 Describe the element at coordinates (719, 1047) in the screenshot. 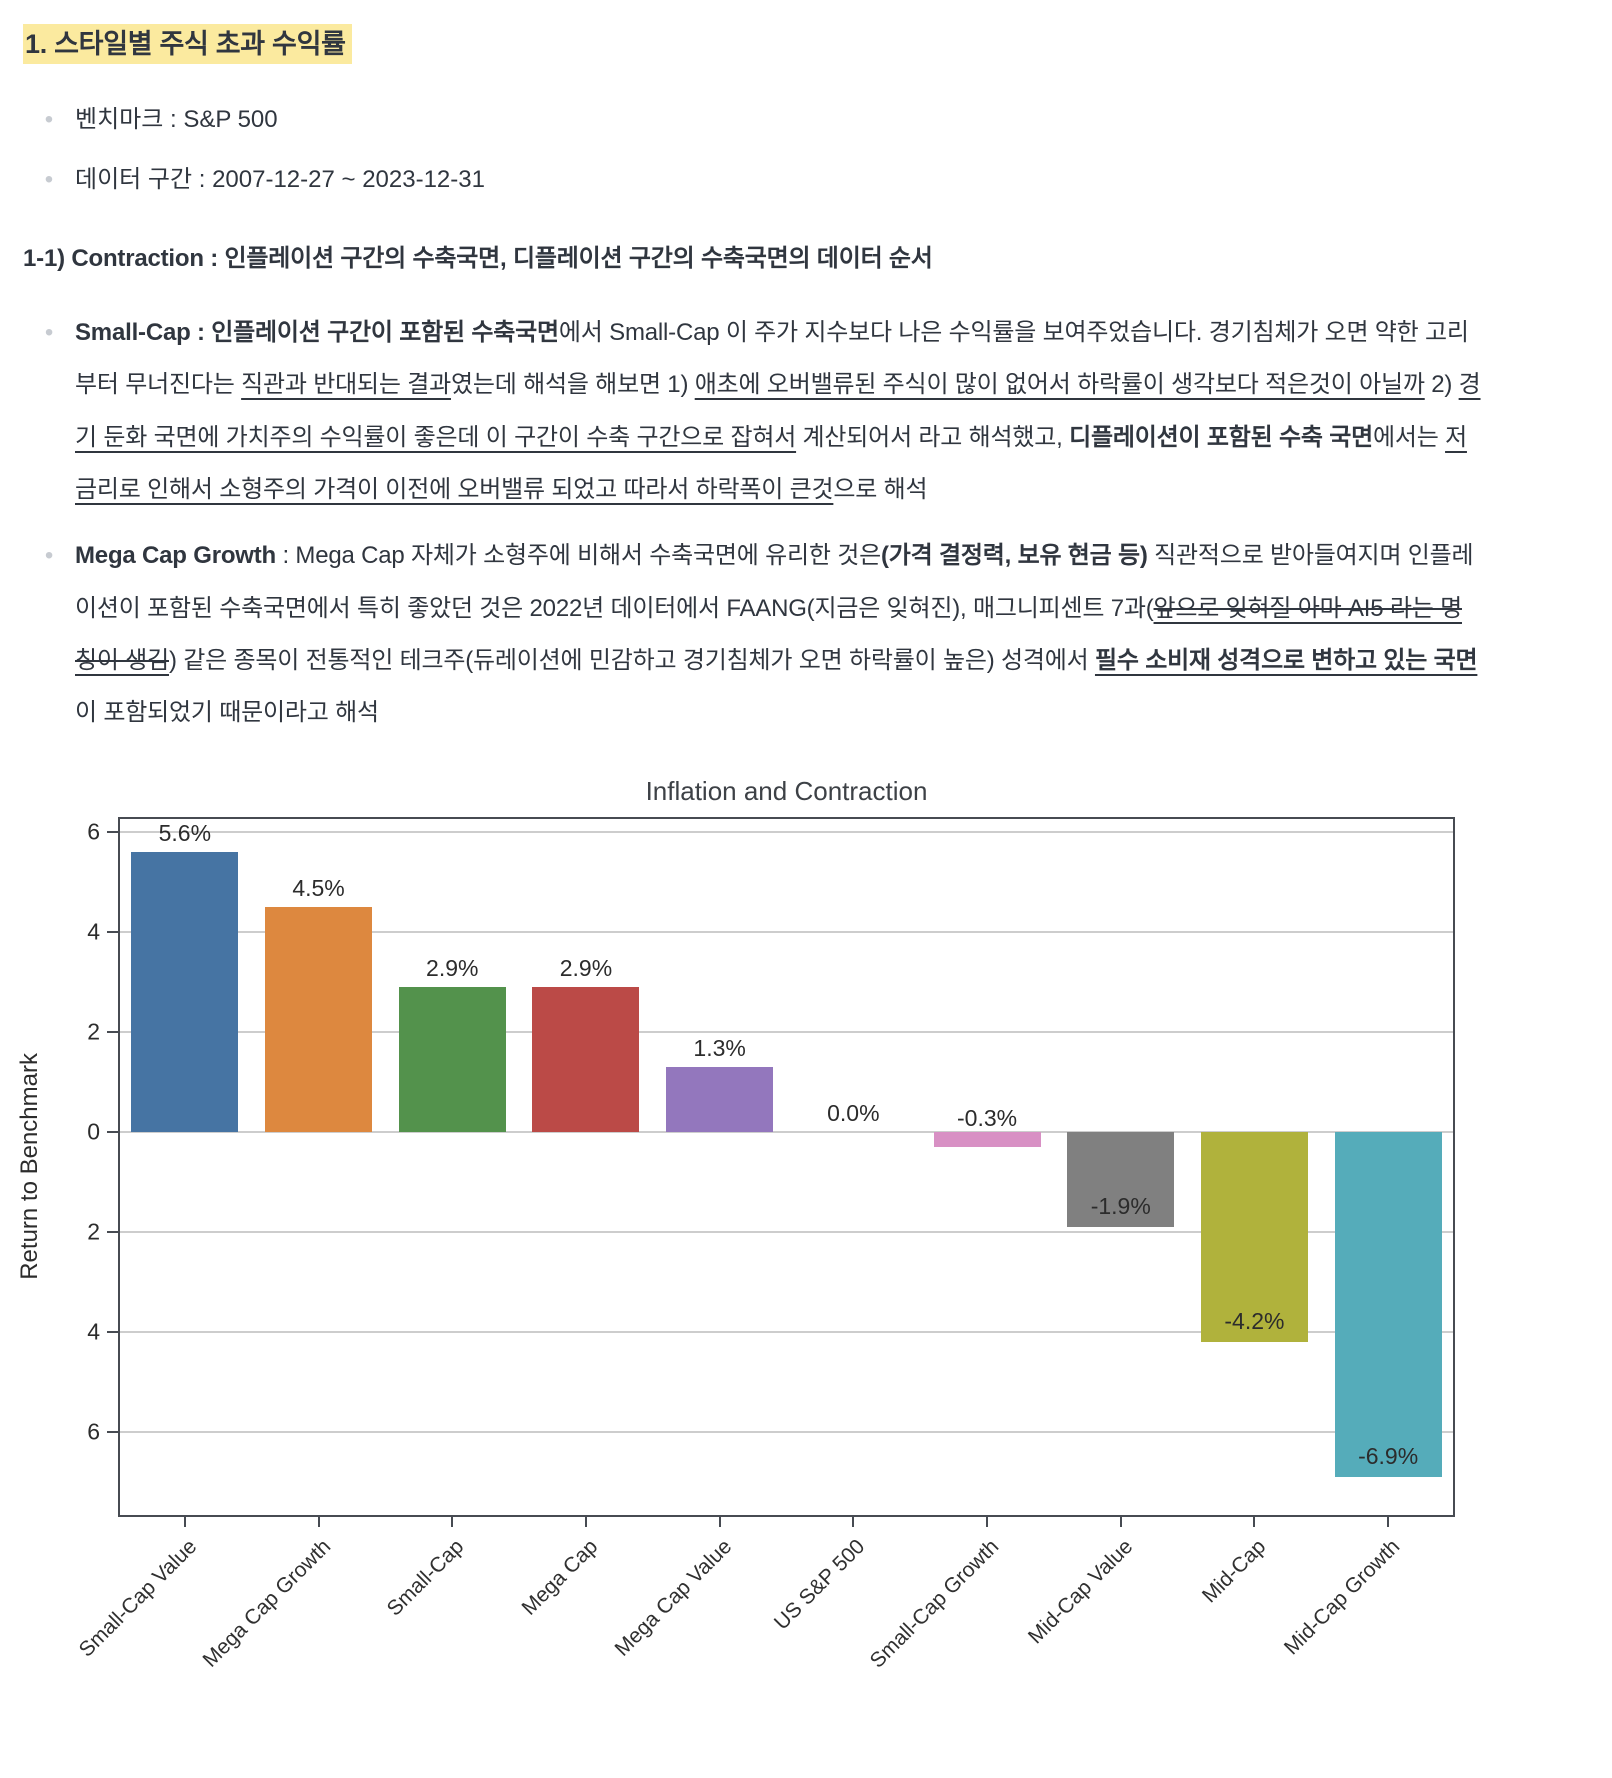

I see `bar-value-label: 1.3%` at that location.